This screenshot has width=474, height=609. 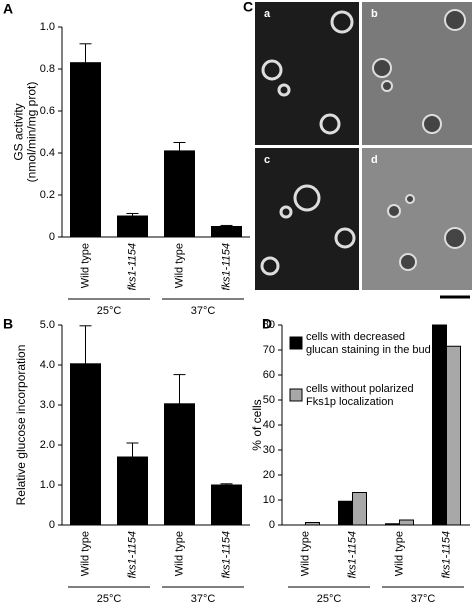 What do you see at coordinates (8, 9) in the screenshot?
I see `panel-letter: A` at bounding box center [8, 9].